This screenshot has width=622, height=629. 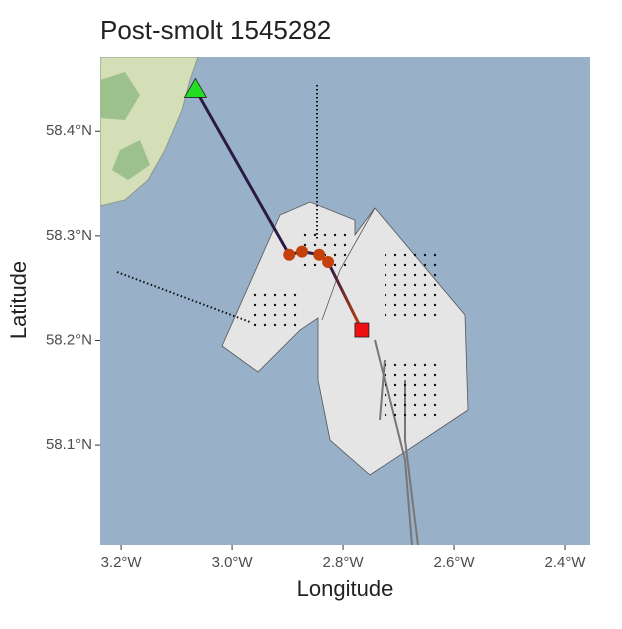 I want to click on x-tick-label: 2.8°W, so click(x=344, y=562).